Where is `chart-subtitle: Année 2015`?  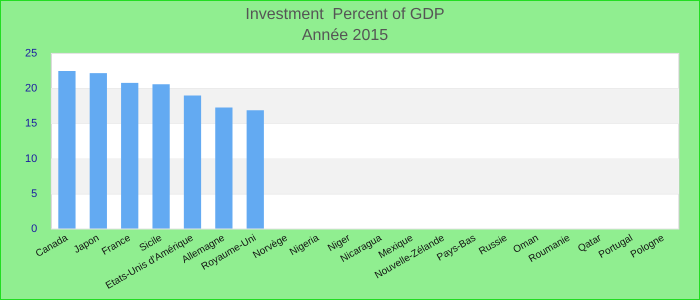 chart-subtitle: Année 2015 is located at coordinates (345, 35).